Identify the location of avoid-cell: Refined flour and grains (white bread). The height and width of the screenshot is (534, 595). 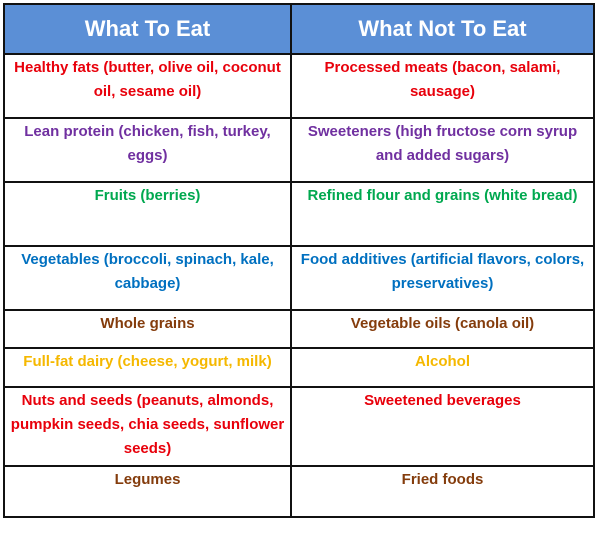
(442, 214).